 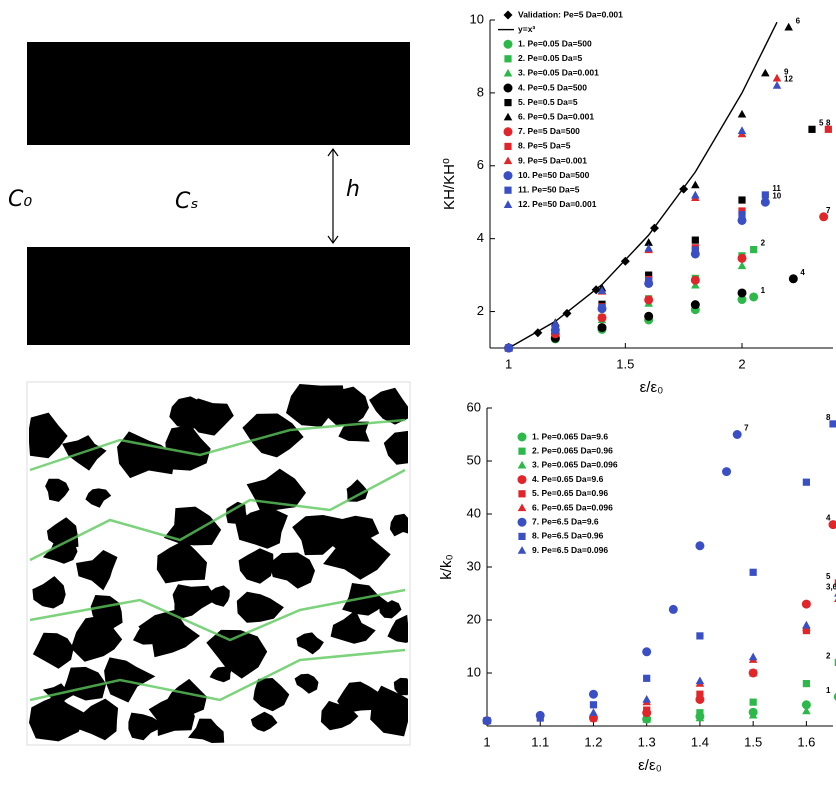 What do you see at coordinates (333, 196) in the screenshot?
I see `arrow-heads` at bounding box center [333, 196].